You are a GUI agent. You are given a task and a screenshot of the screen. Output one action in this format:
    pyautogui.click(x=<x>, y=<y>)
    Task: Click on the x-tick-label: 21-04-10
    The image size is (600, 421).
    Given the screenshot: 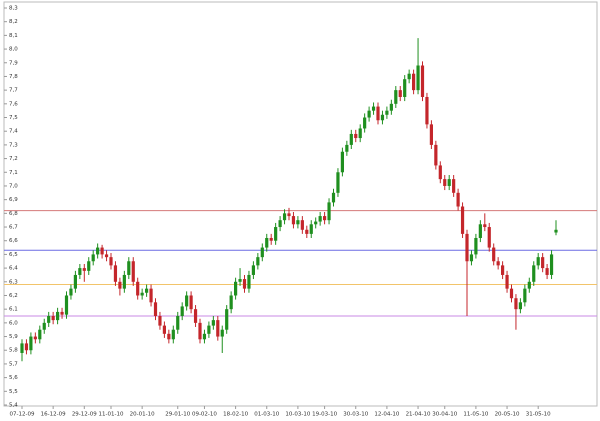 What is the action you would take?
    pyautogui.click(x=418, y=415)
    